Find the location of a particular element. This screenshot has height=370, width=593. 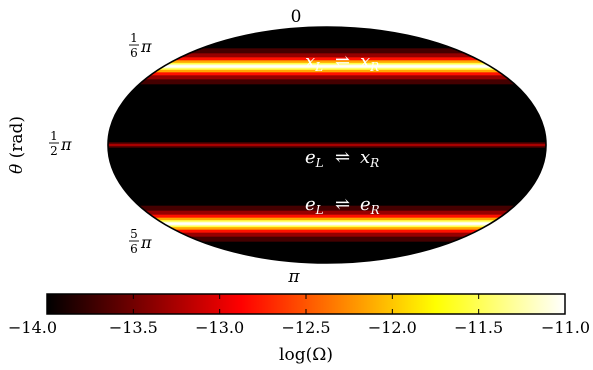

colorbar-tick-label-1: −13.5 is located at coordinates (133, 327).